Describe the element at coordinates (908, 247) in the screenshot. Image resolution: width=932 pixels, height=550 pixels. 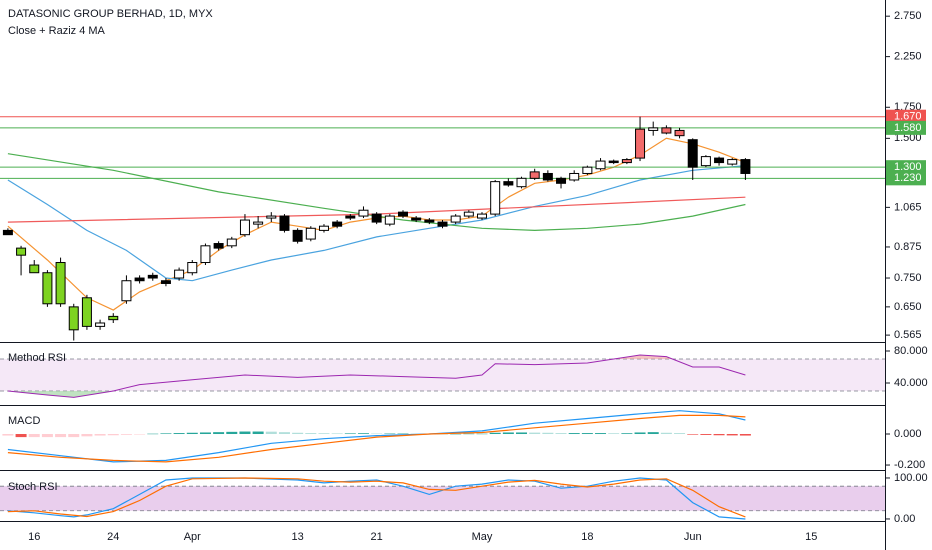
I see `y-tick-label: 0.875` at that location.